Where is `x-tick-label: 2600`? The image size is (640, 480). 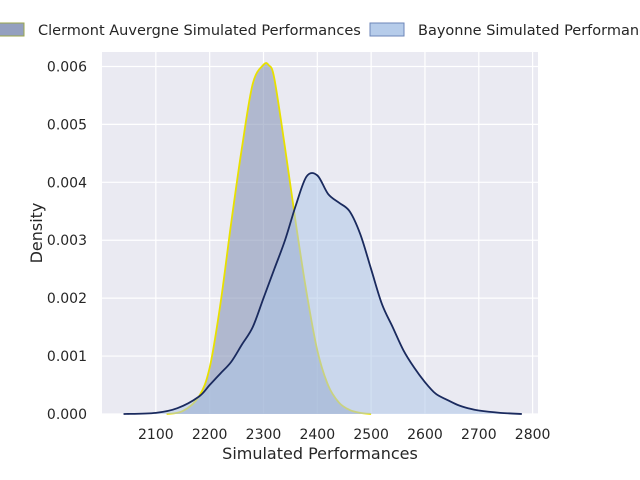 x-tick-label: 2600 is located at coordinates (425, 435).